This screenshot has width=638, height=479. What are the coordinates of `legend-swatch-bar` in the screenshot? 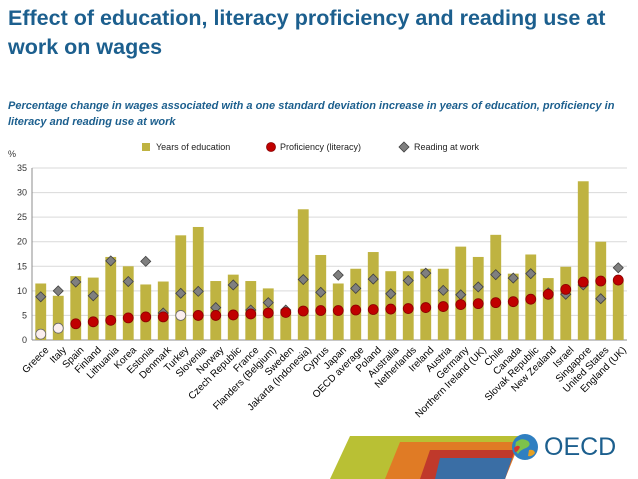 It's located at (146, 147).